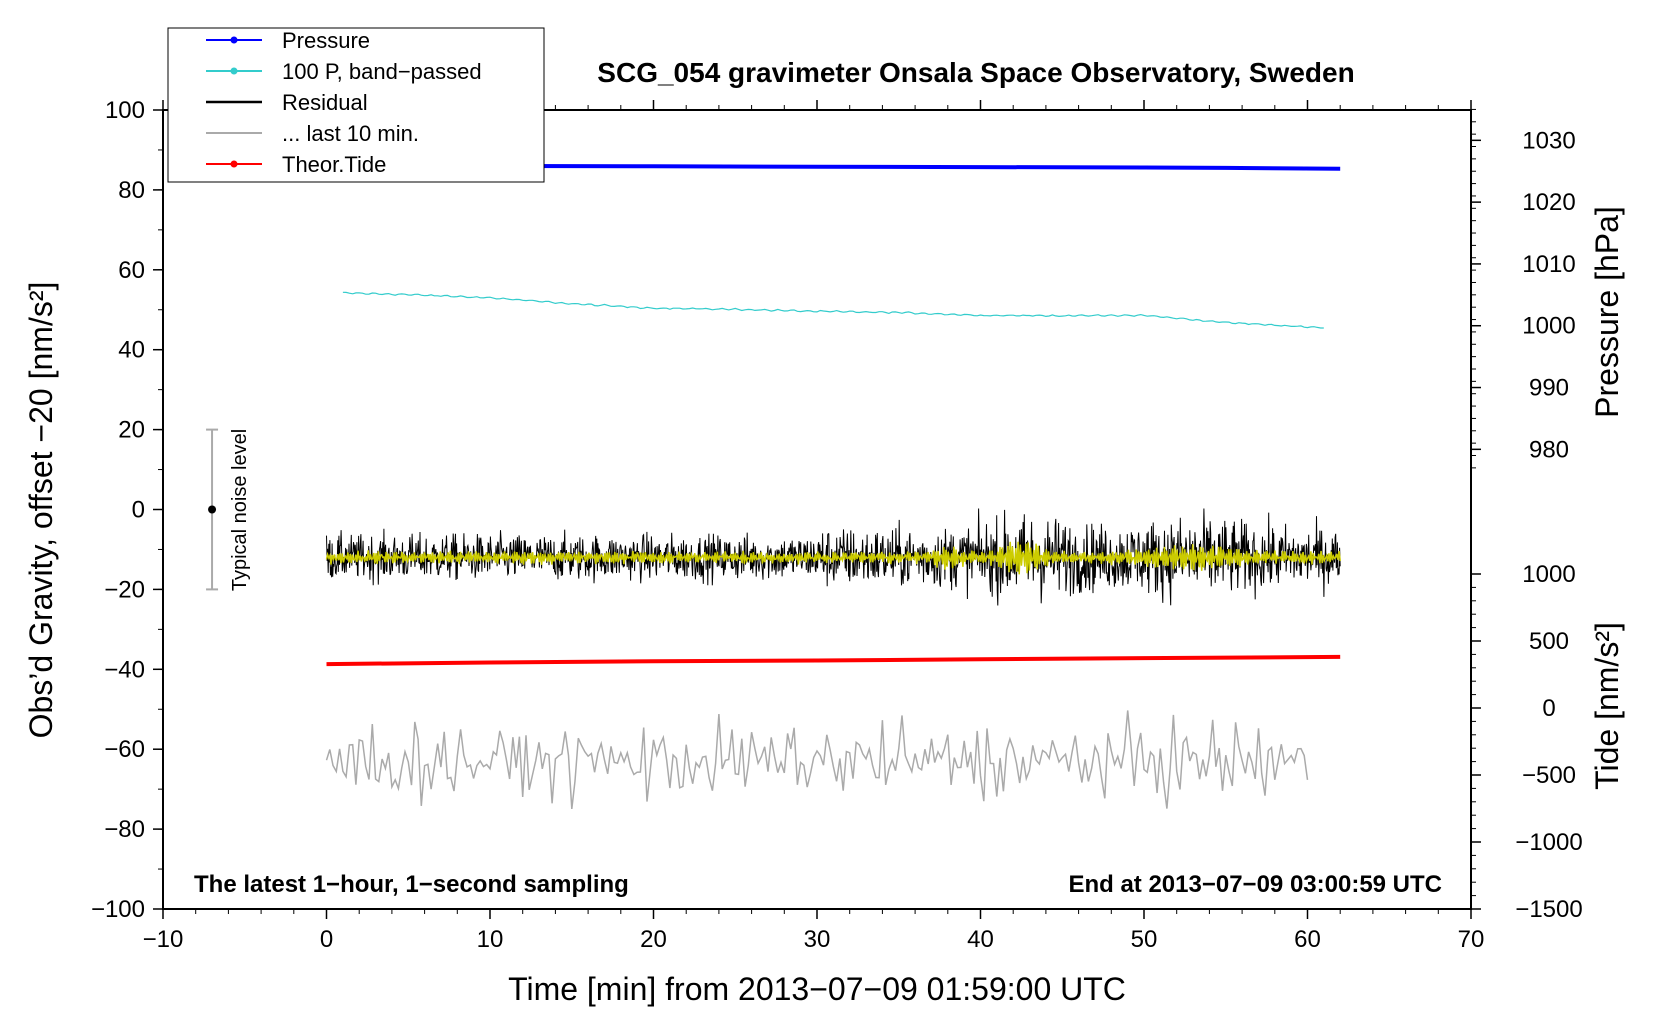 This screenshot has width=1660, height=1020. What do you see at coordinates (1307, 939) in the screenshot?
I see `x-tick-label: 60` at bounding box center [1307, 939].